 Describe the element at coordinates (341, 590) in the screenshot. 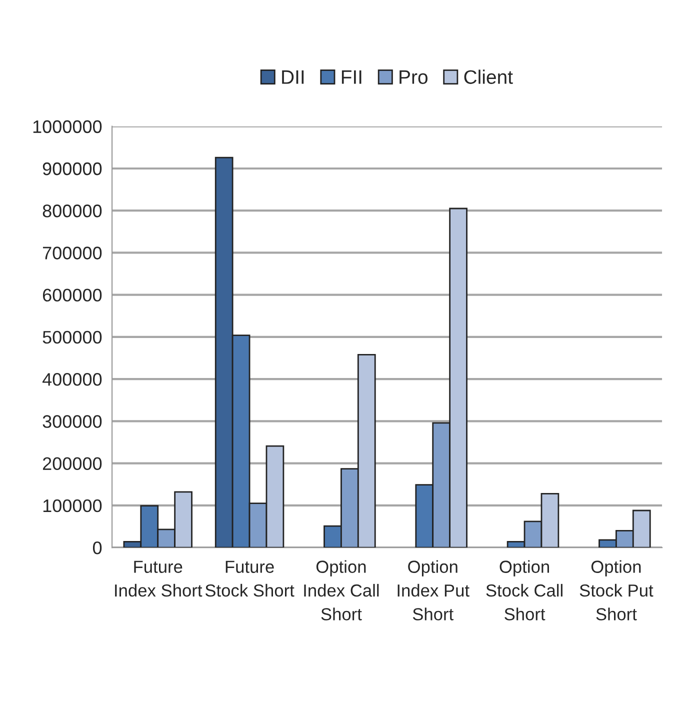

I see `x-tick-label: Option Index Call Short` at that location.